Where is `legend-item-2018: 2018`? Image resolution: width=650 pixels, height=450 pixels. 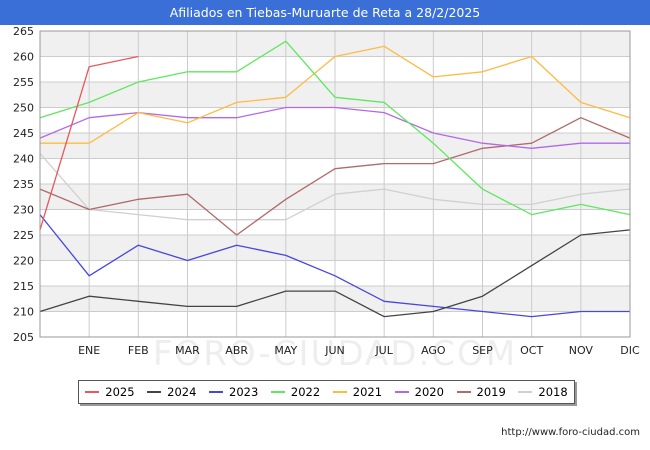 legend-item-2018: 2018 is located at coordinates (543, 392).